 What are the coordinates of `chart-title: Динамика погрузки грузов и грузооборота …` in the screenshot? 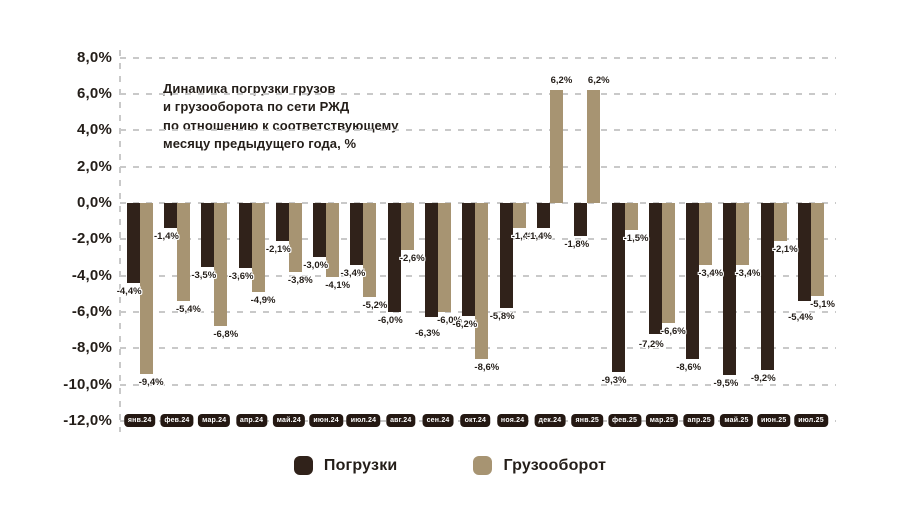 It's located at (281, 116).